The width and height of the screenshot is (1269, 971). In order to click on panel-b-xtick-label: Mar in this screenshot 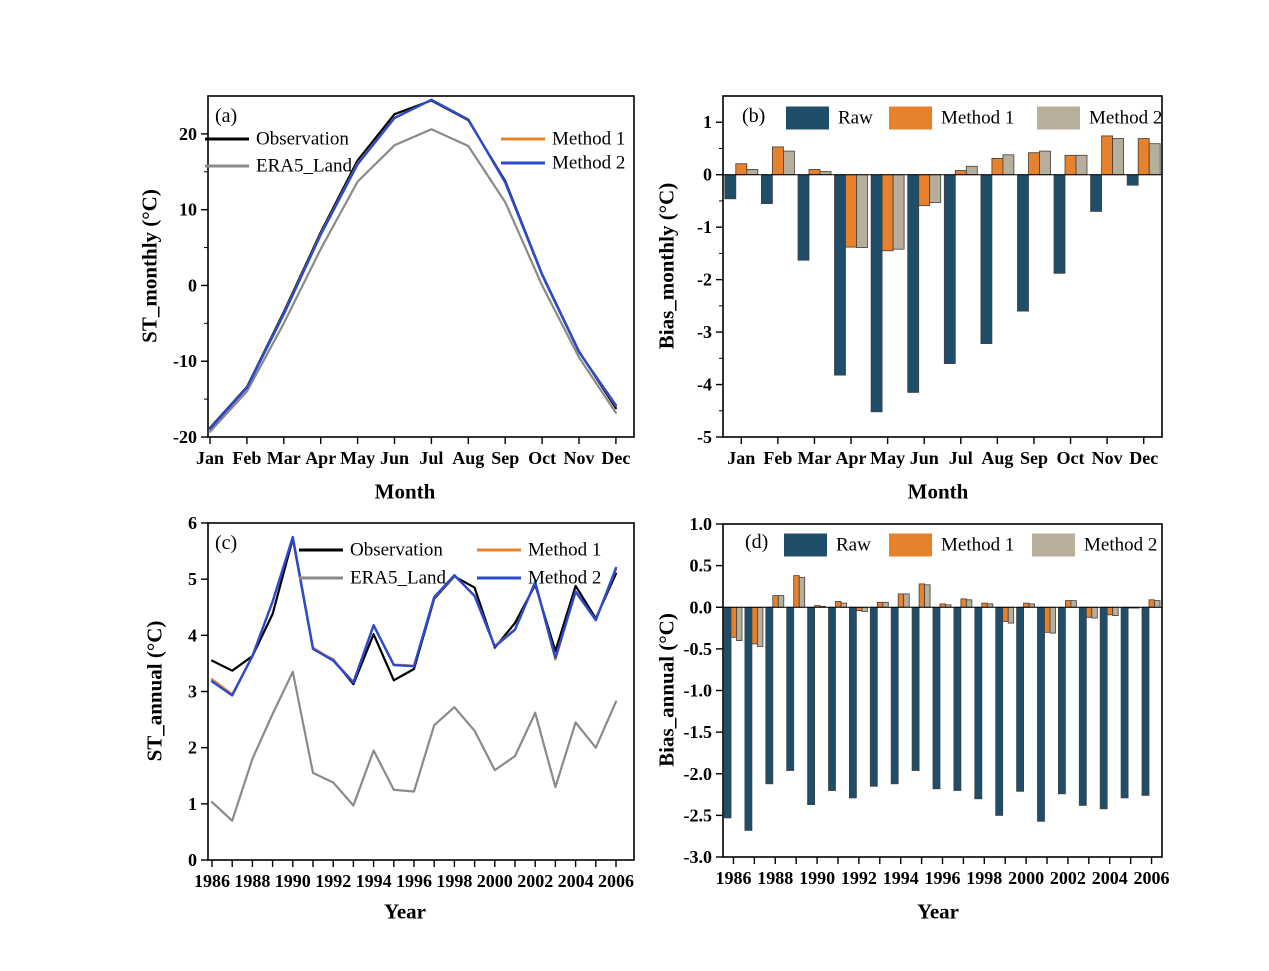, I will do `click(814, 458)`.